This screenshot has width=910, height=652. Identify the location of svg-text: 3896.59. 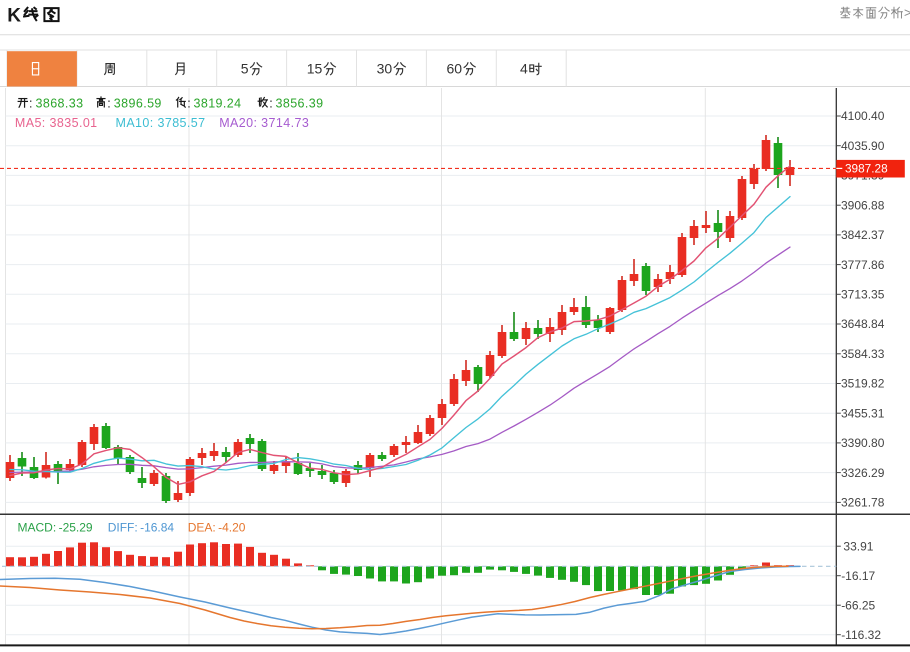
(138, 104).